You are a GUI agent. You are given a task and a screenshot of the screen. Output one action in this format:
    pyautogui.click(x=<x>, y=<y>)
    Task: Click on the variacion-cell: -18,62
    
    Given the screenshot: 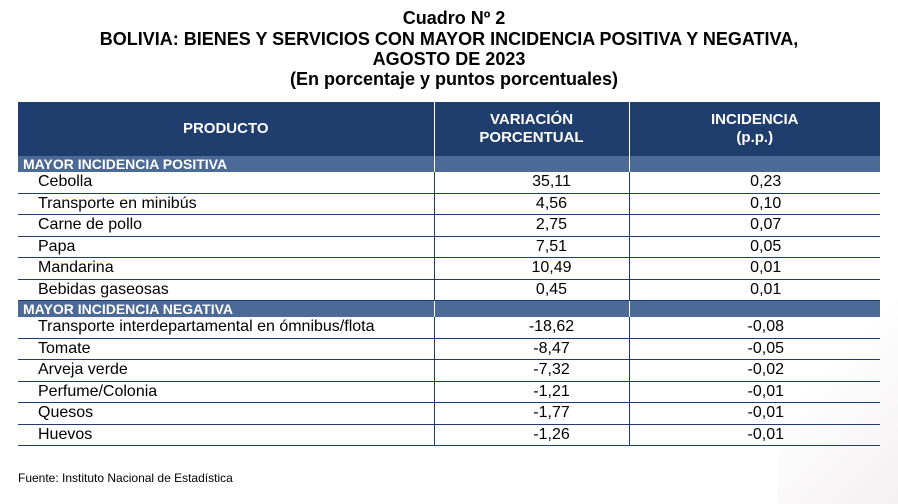 What is the action you would take?
    pyautogui.click(x=531, y=328)
    